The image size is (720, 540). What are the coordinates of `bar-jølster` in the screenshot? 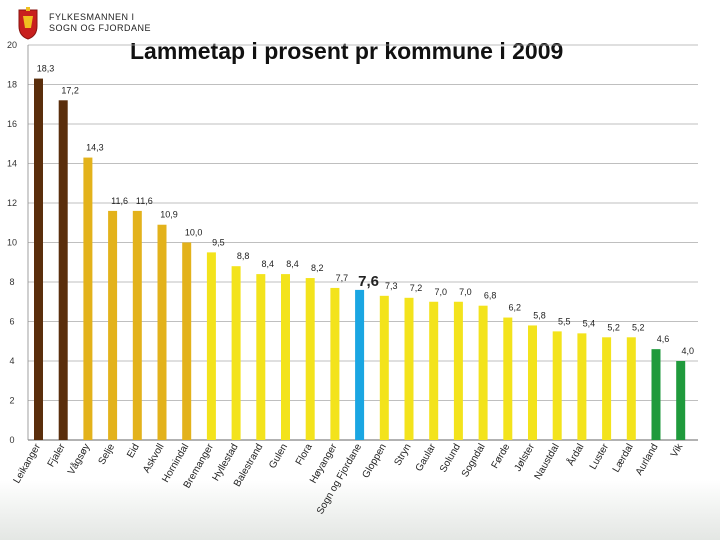 It's located at (532, 382).